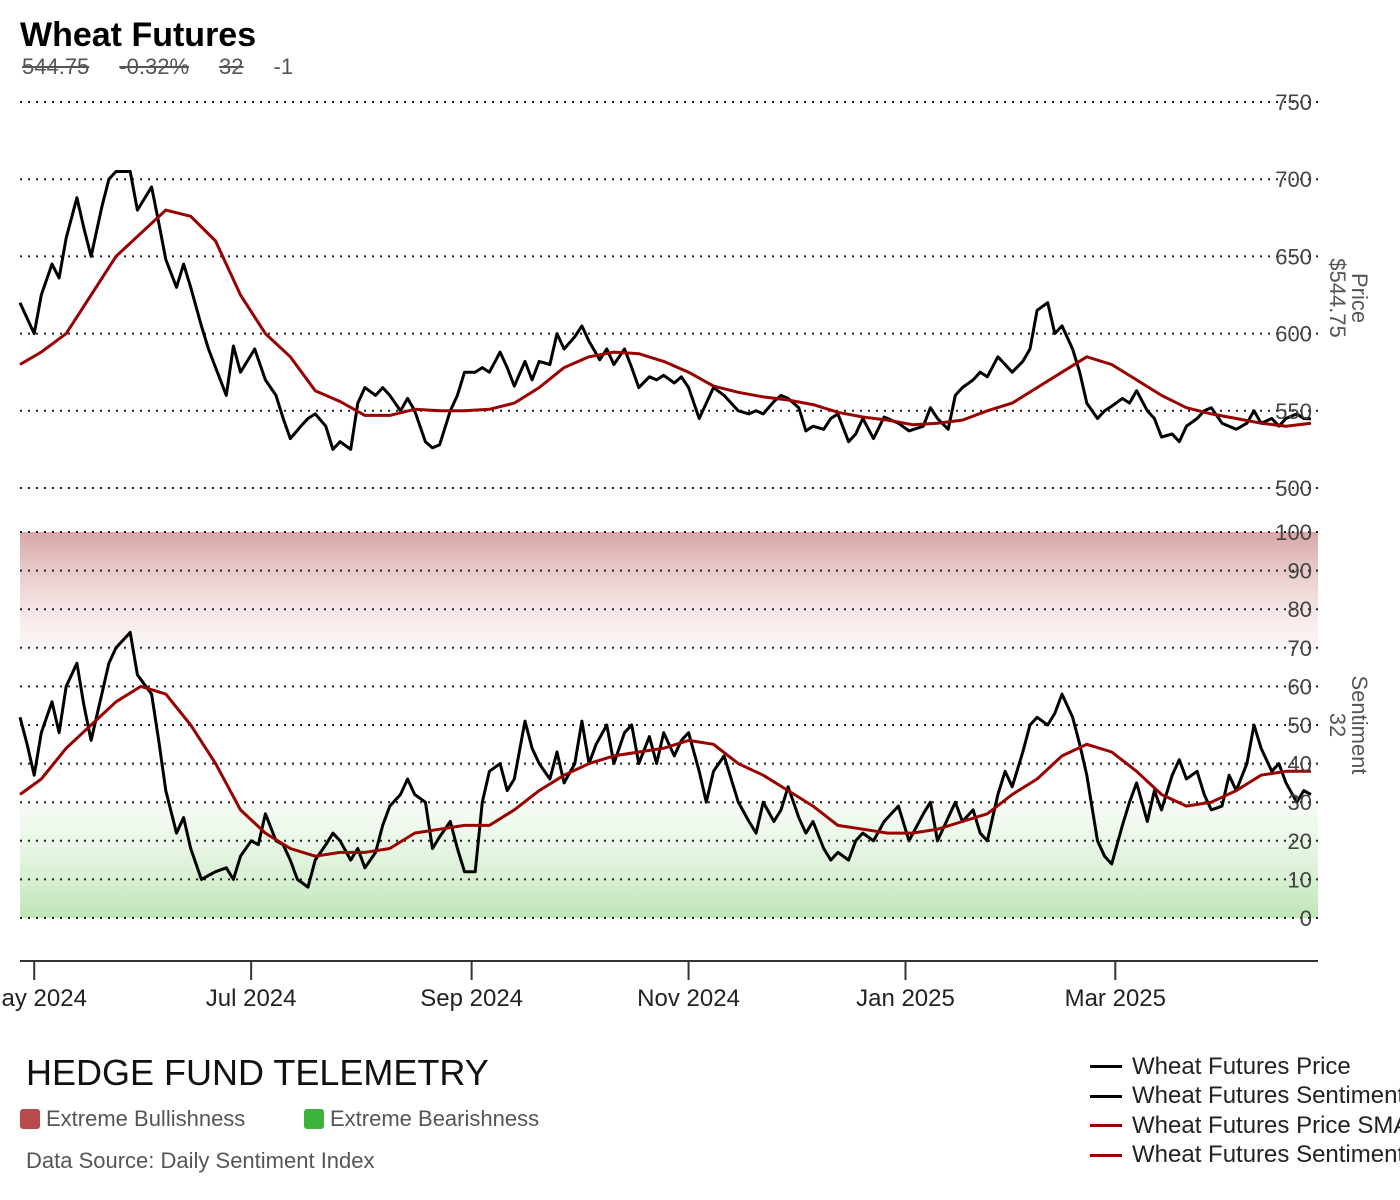 The image size is (1400, 1200). What do you see at coordinates (283, 66) in the screenshot?
I see `sentiment-change: -1` at bounding box center [283, 66].